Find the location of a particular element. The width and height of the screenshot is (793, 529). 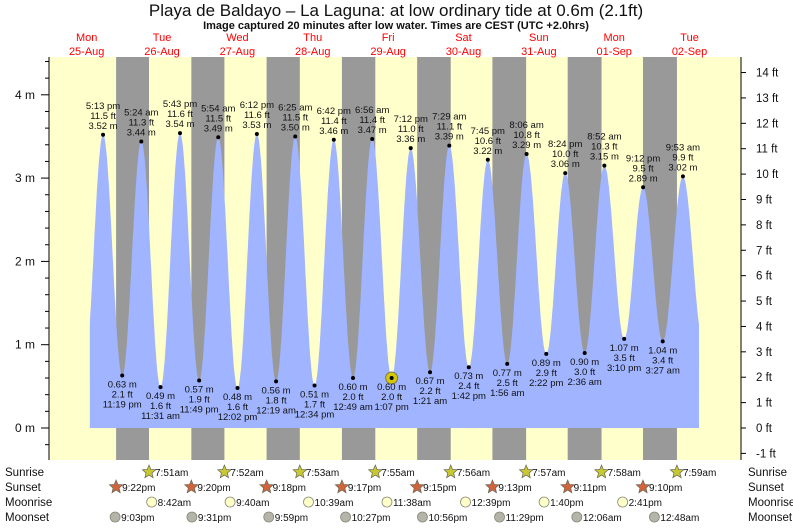

high-tide-label: 8:06 am is located at coordinates (526, 125).